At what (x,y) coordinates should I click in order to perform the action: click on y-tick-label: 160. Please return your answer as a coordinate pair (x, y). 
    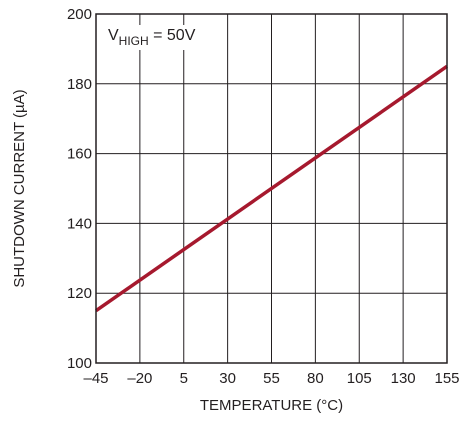
    Looking at the image, I should click on (79, 154).